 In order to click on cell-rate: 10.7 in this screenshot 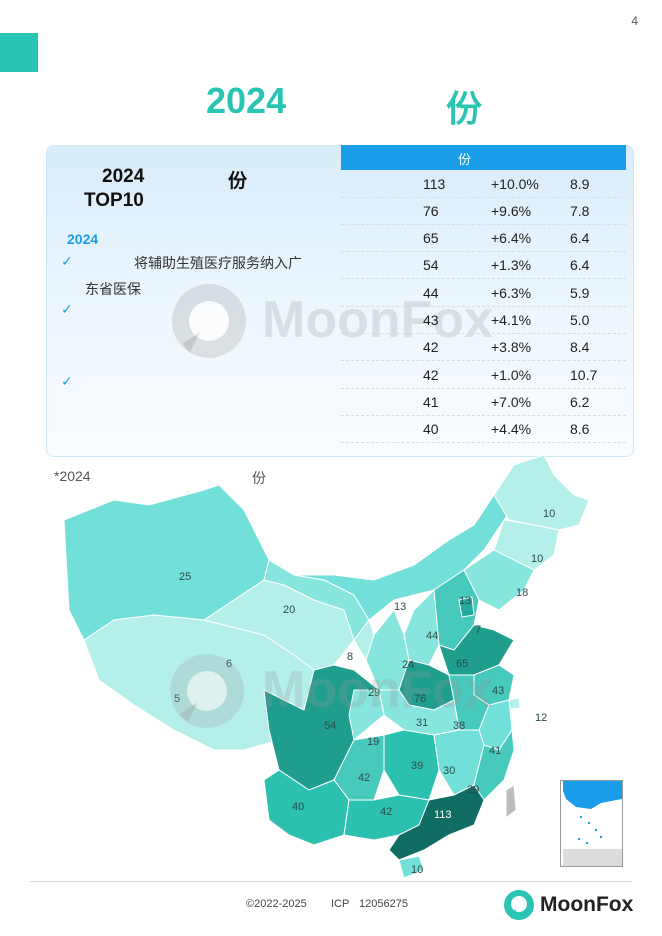, I will do `click(584, 375)`.